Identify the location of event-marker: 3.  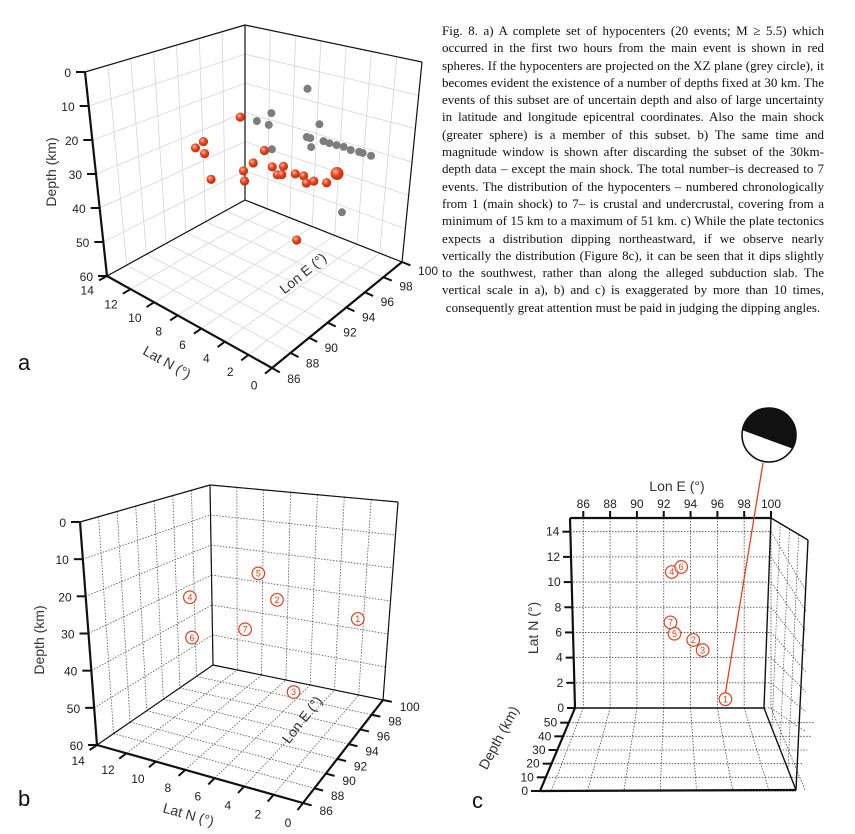
(293, 692).